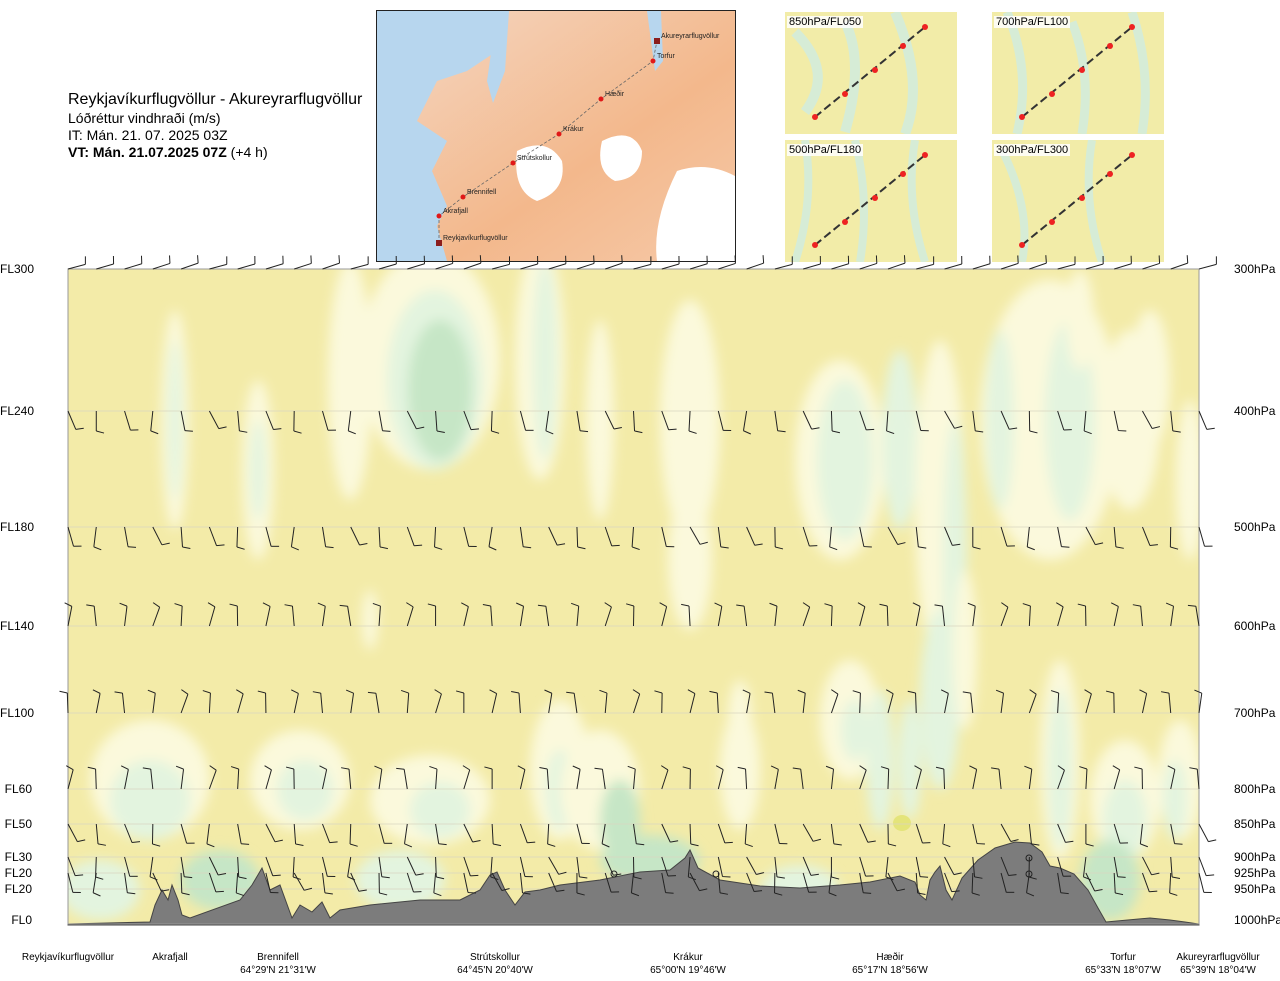 This screenshot has height=981, width=1280. What do you see at coordinates (495, 970) in the screenshot?
I see `location-coordinates: 64°45'N 20°40'W` at bounding box center [495, 970].